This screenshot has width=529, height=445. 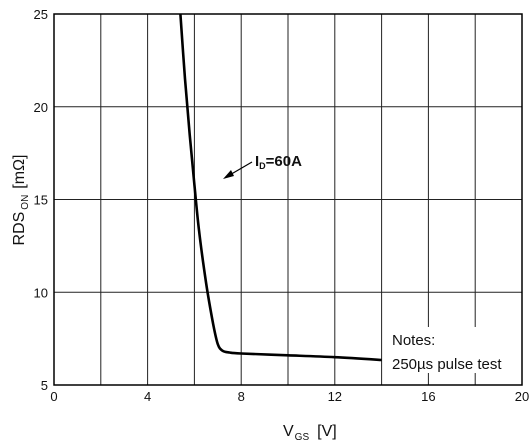 What do you see at coordinates (413, 340) in the screenshot?
I see `notes-title: Notes:` at bounding box center [413, 340].